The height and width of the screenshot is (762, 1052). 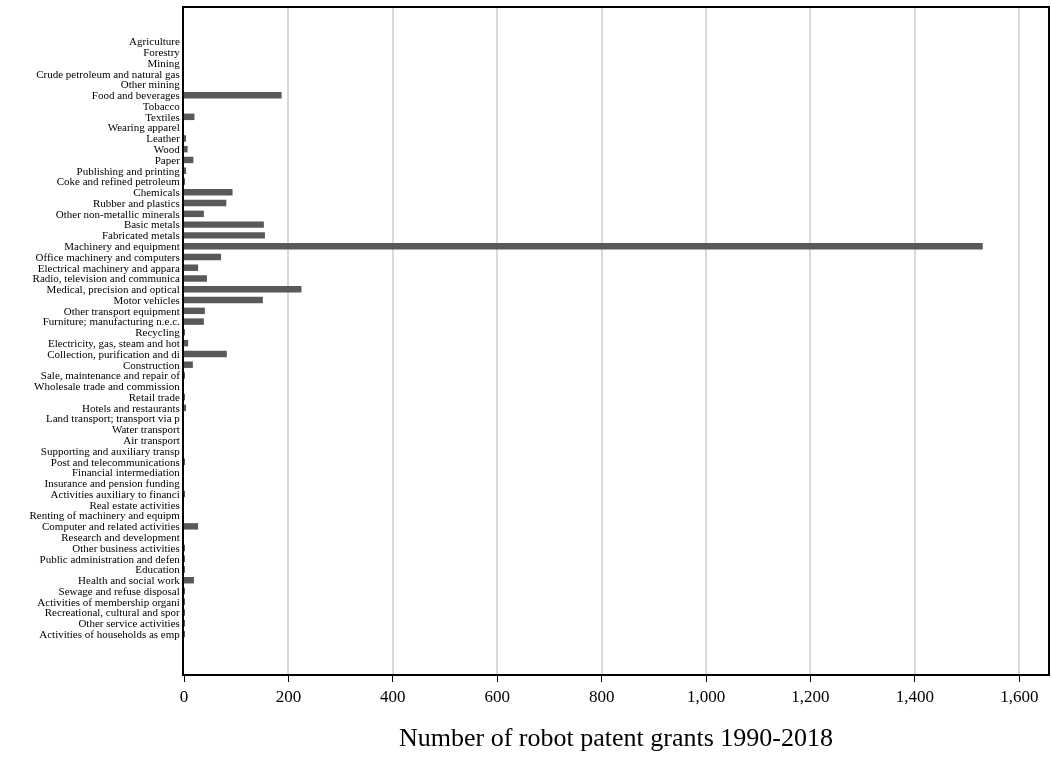 I want to click on x-tick-label: 1,200, so click(x=810, y=697).